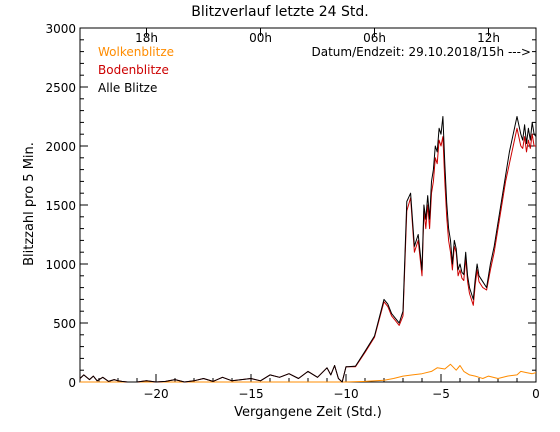 The width and height of the screenshot is (560, 432). I want to click on y-tick-label: 1500, so click(60, 206).